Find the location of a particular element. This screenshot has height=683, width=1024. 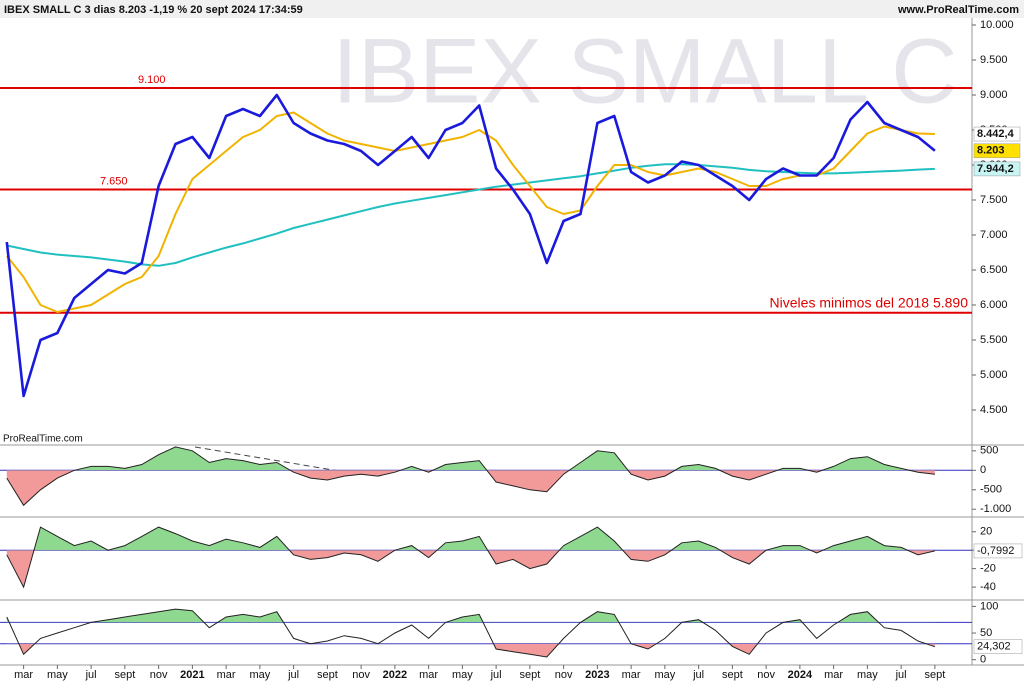

value-tag-label: 24,302 is located at coordinates (994, 647).